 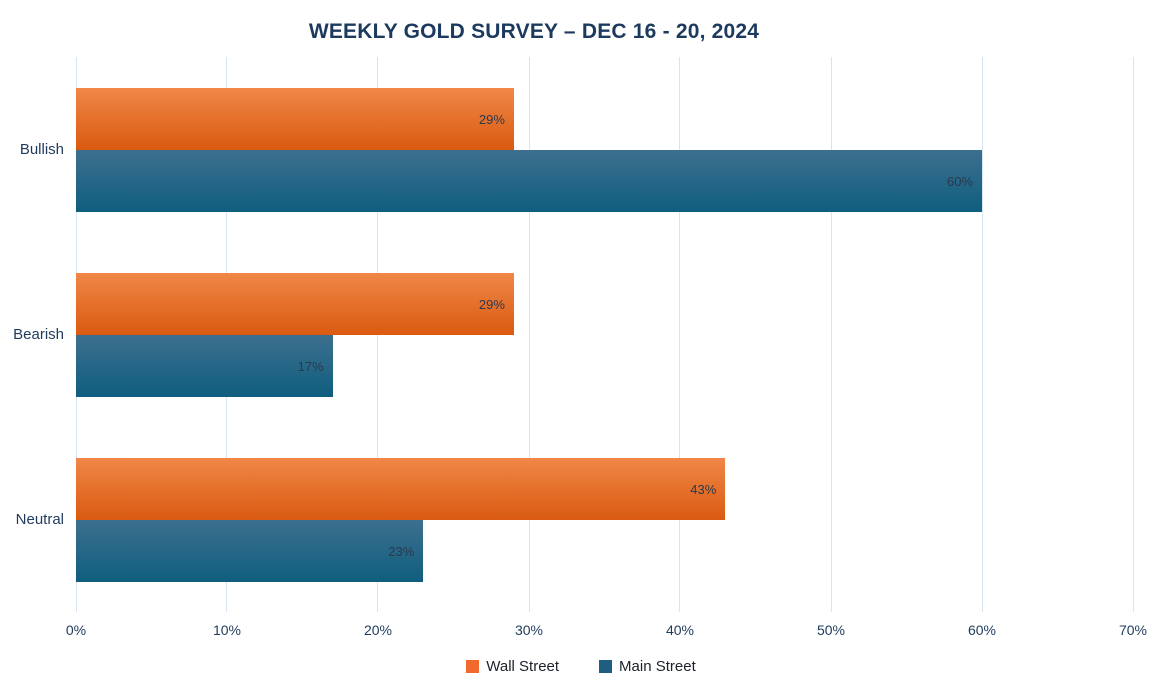 What do you see at coordinates (204, 366) in the screenshot?
I see `bar-main-street-bearish: 17%` at bounding box center [204, 366].